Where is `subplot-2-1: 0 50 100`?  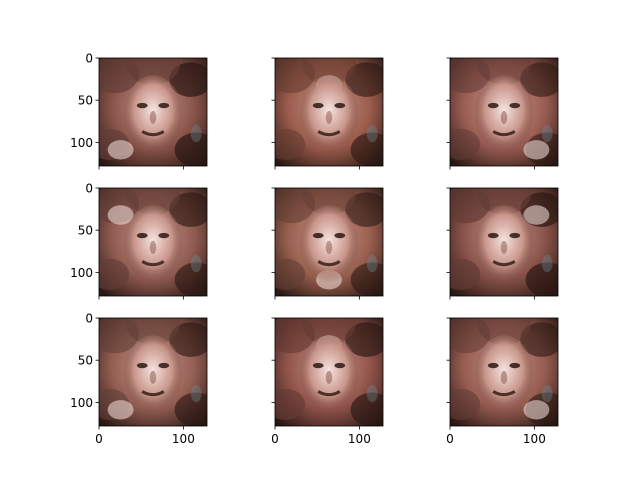
subplot-2-1: 0 50 100 is located at coordinates (139, 241).